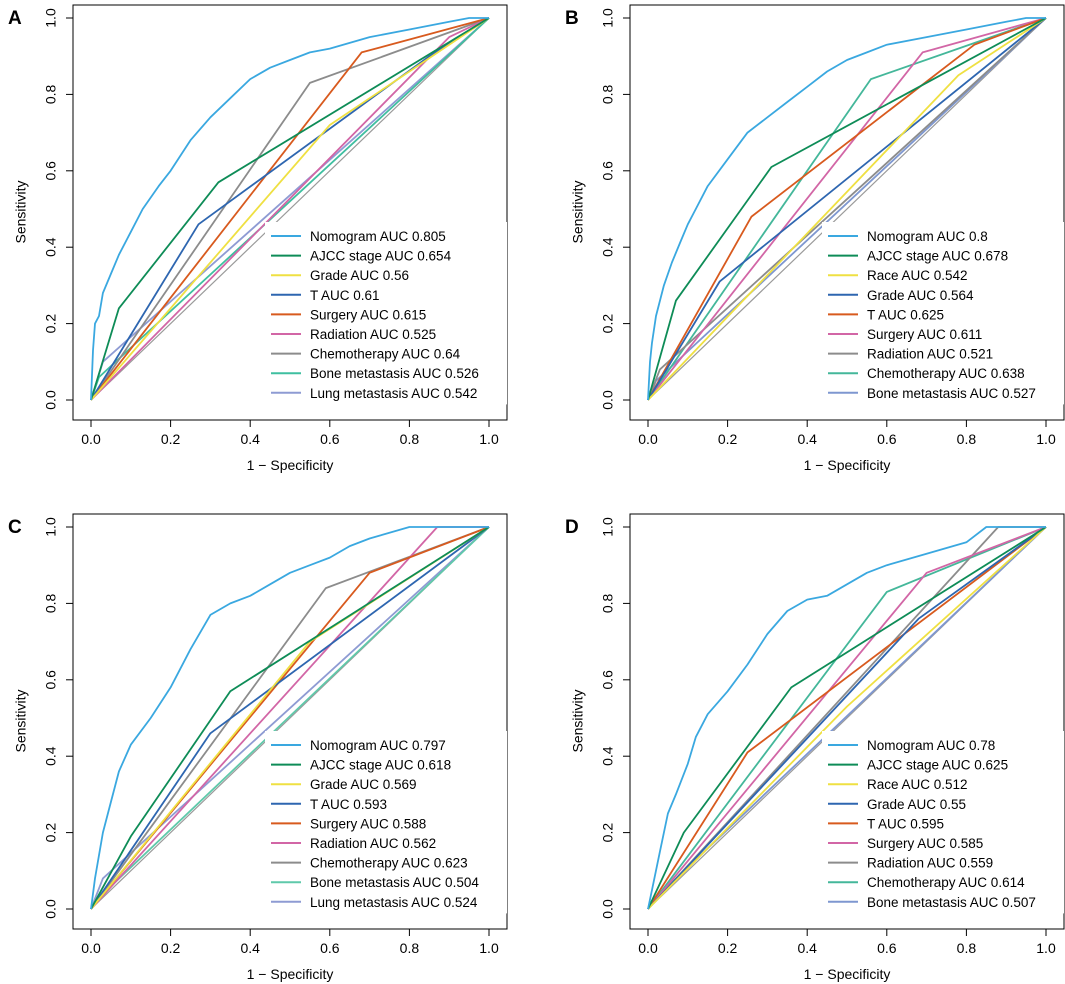  Describe the element at coordinates (381, 256) in the screenshot. I see `legend-label: AJCC stage AUC 0.654` at that location.